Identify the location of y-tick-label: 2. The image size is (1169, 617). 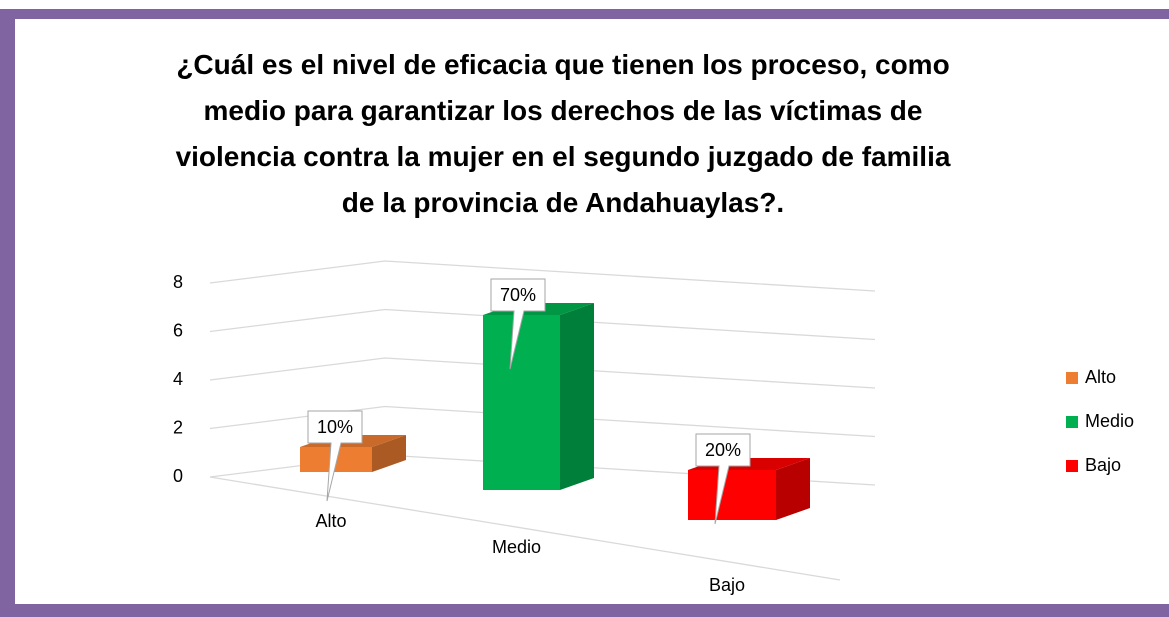
(178, 427).